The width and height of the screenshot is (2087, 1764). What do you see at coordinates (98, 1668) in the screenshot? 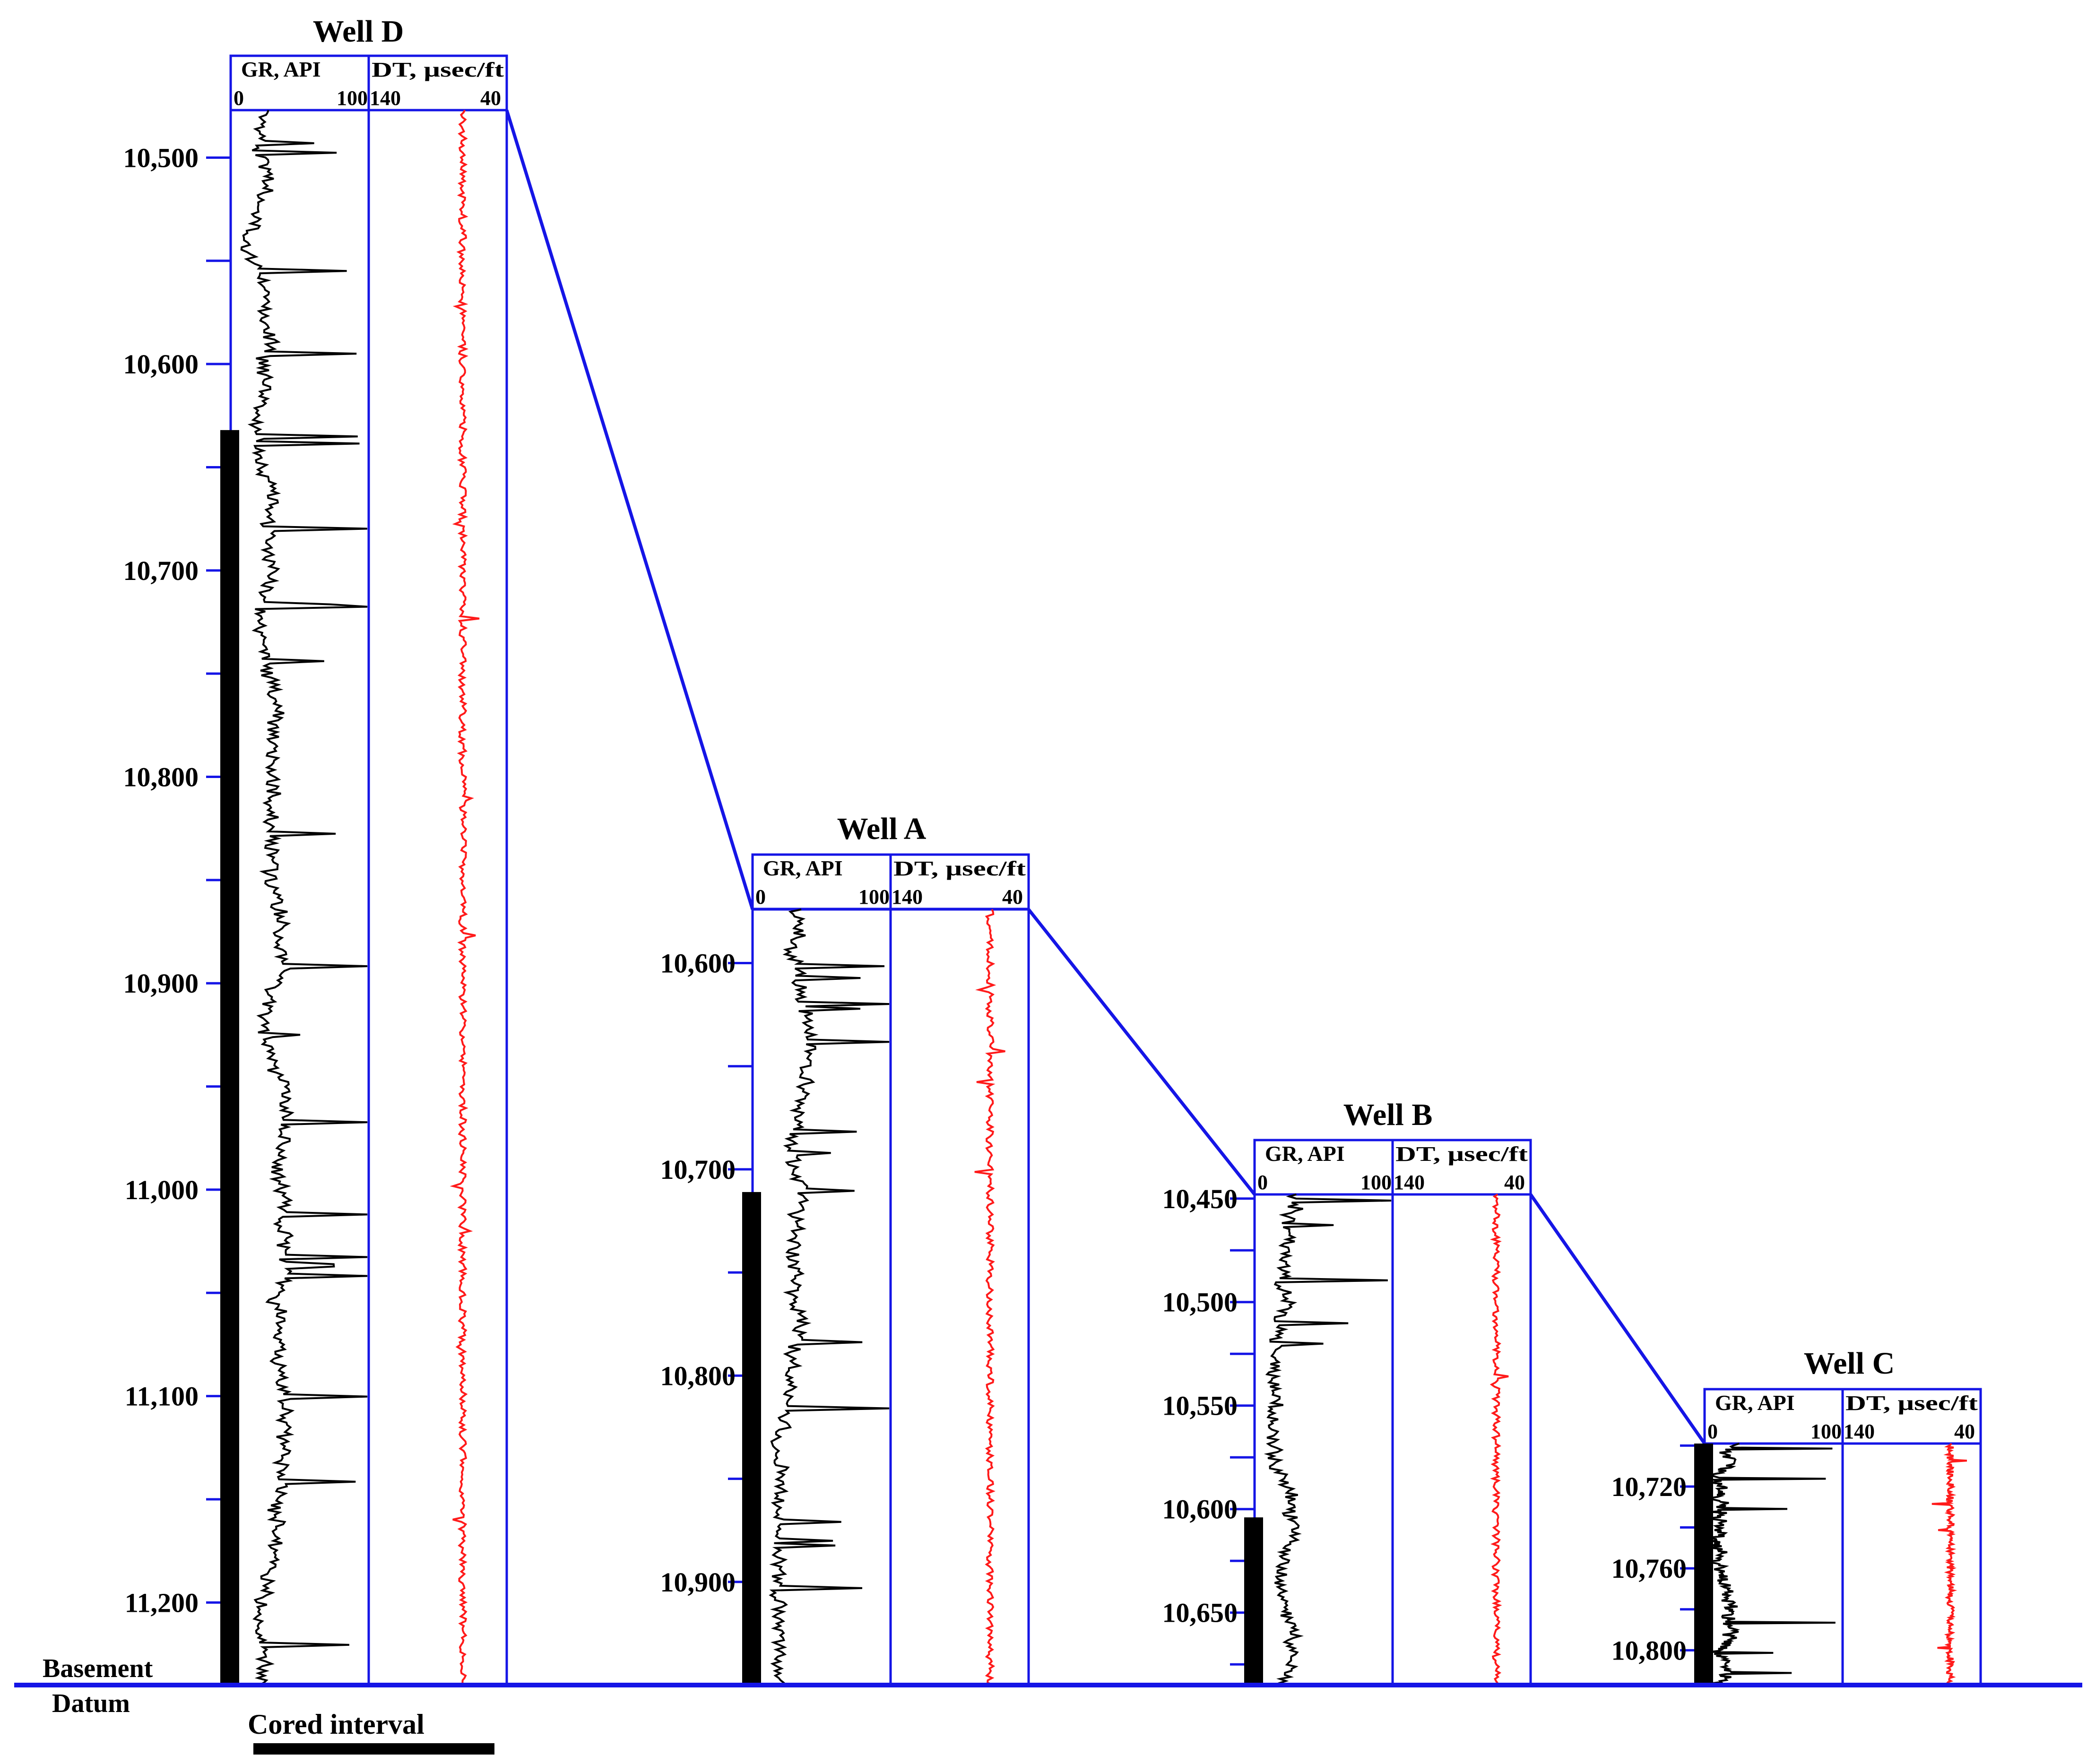
I see `datum-label-line1: Basement` at bounding box center [98, 1668].